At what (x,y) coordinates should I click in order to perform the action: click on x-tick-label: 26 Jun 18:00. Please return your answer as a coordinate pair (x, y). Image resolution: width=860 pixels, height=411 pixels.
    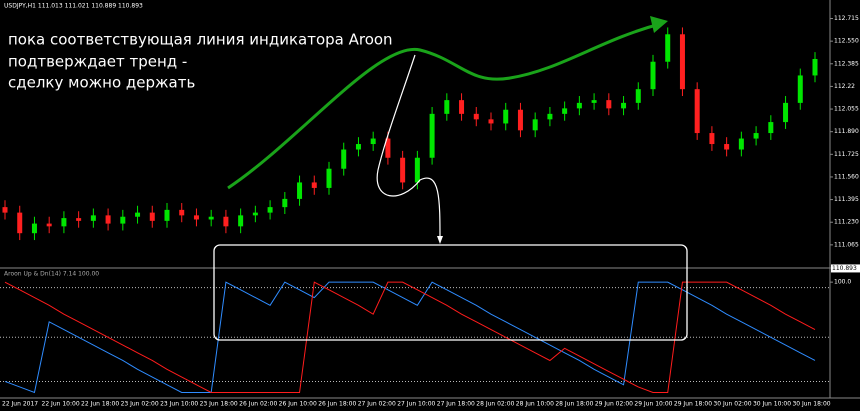
    Looking at the image, I should click on (337, 404).